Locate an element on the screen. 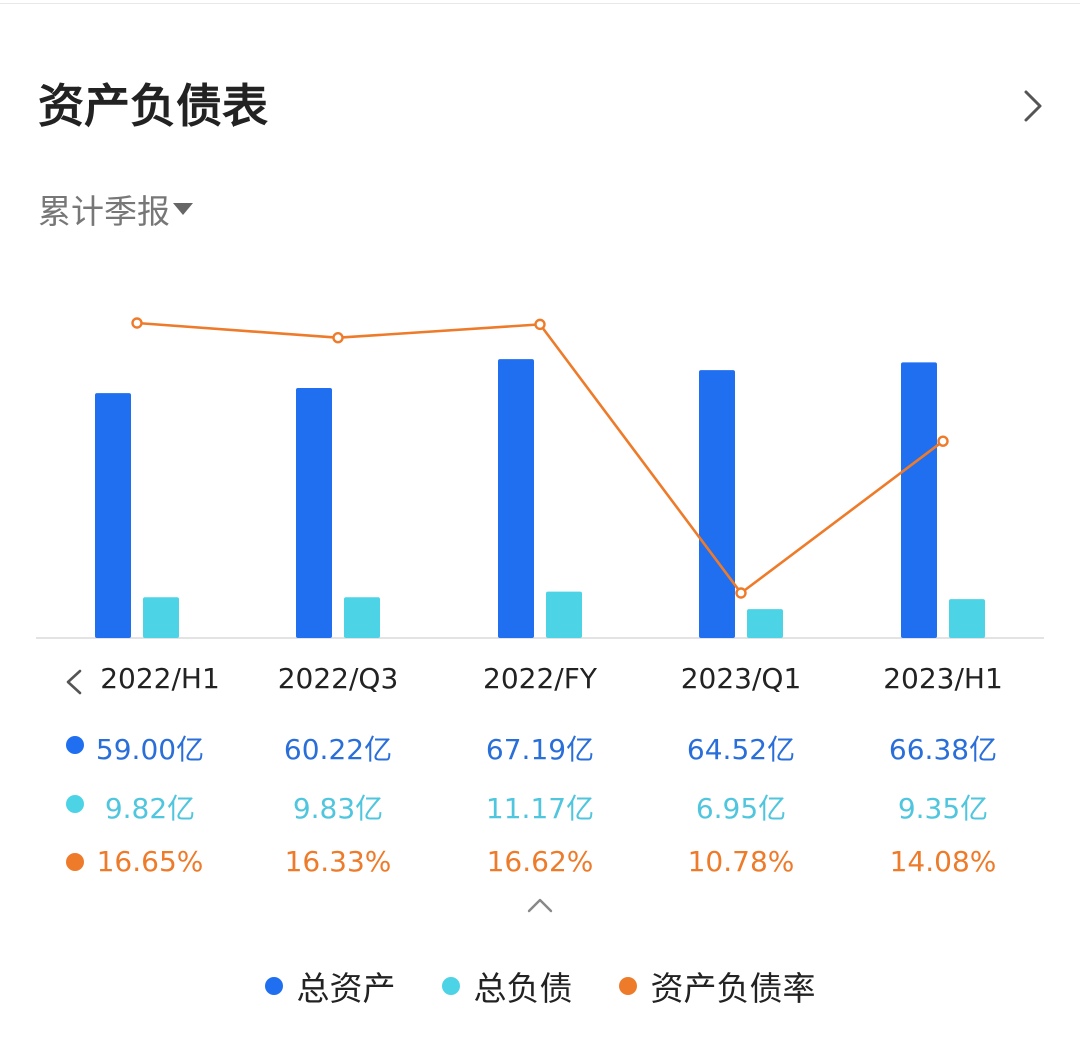 The height and width of the screenshot is (1052, 1080). value-ratio: 16.62% is located at coordinates (540, 861).